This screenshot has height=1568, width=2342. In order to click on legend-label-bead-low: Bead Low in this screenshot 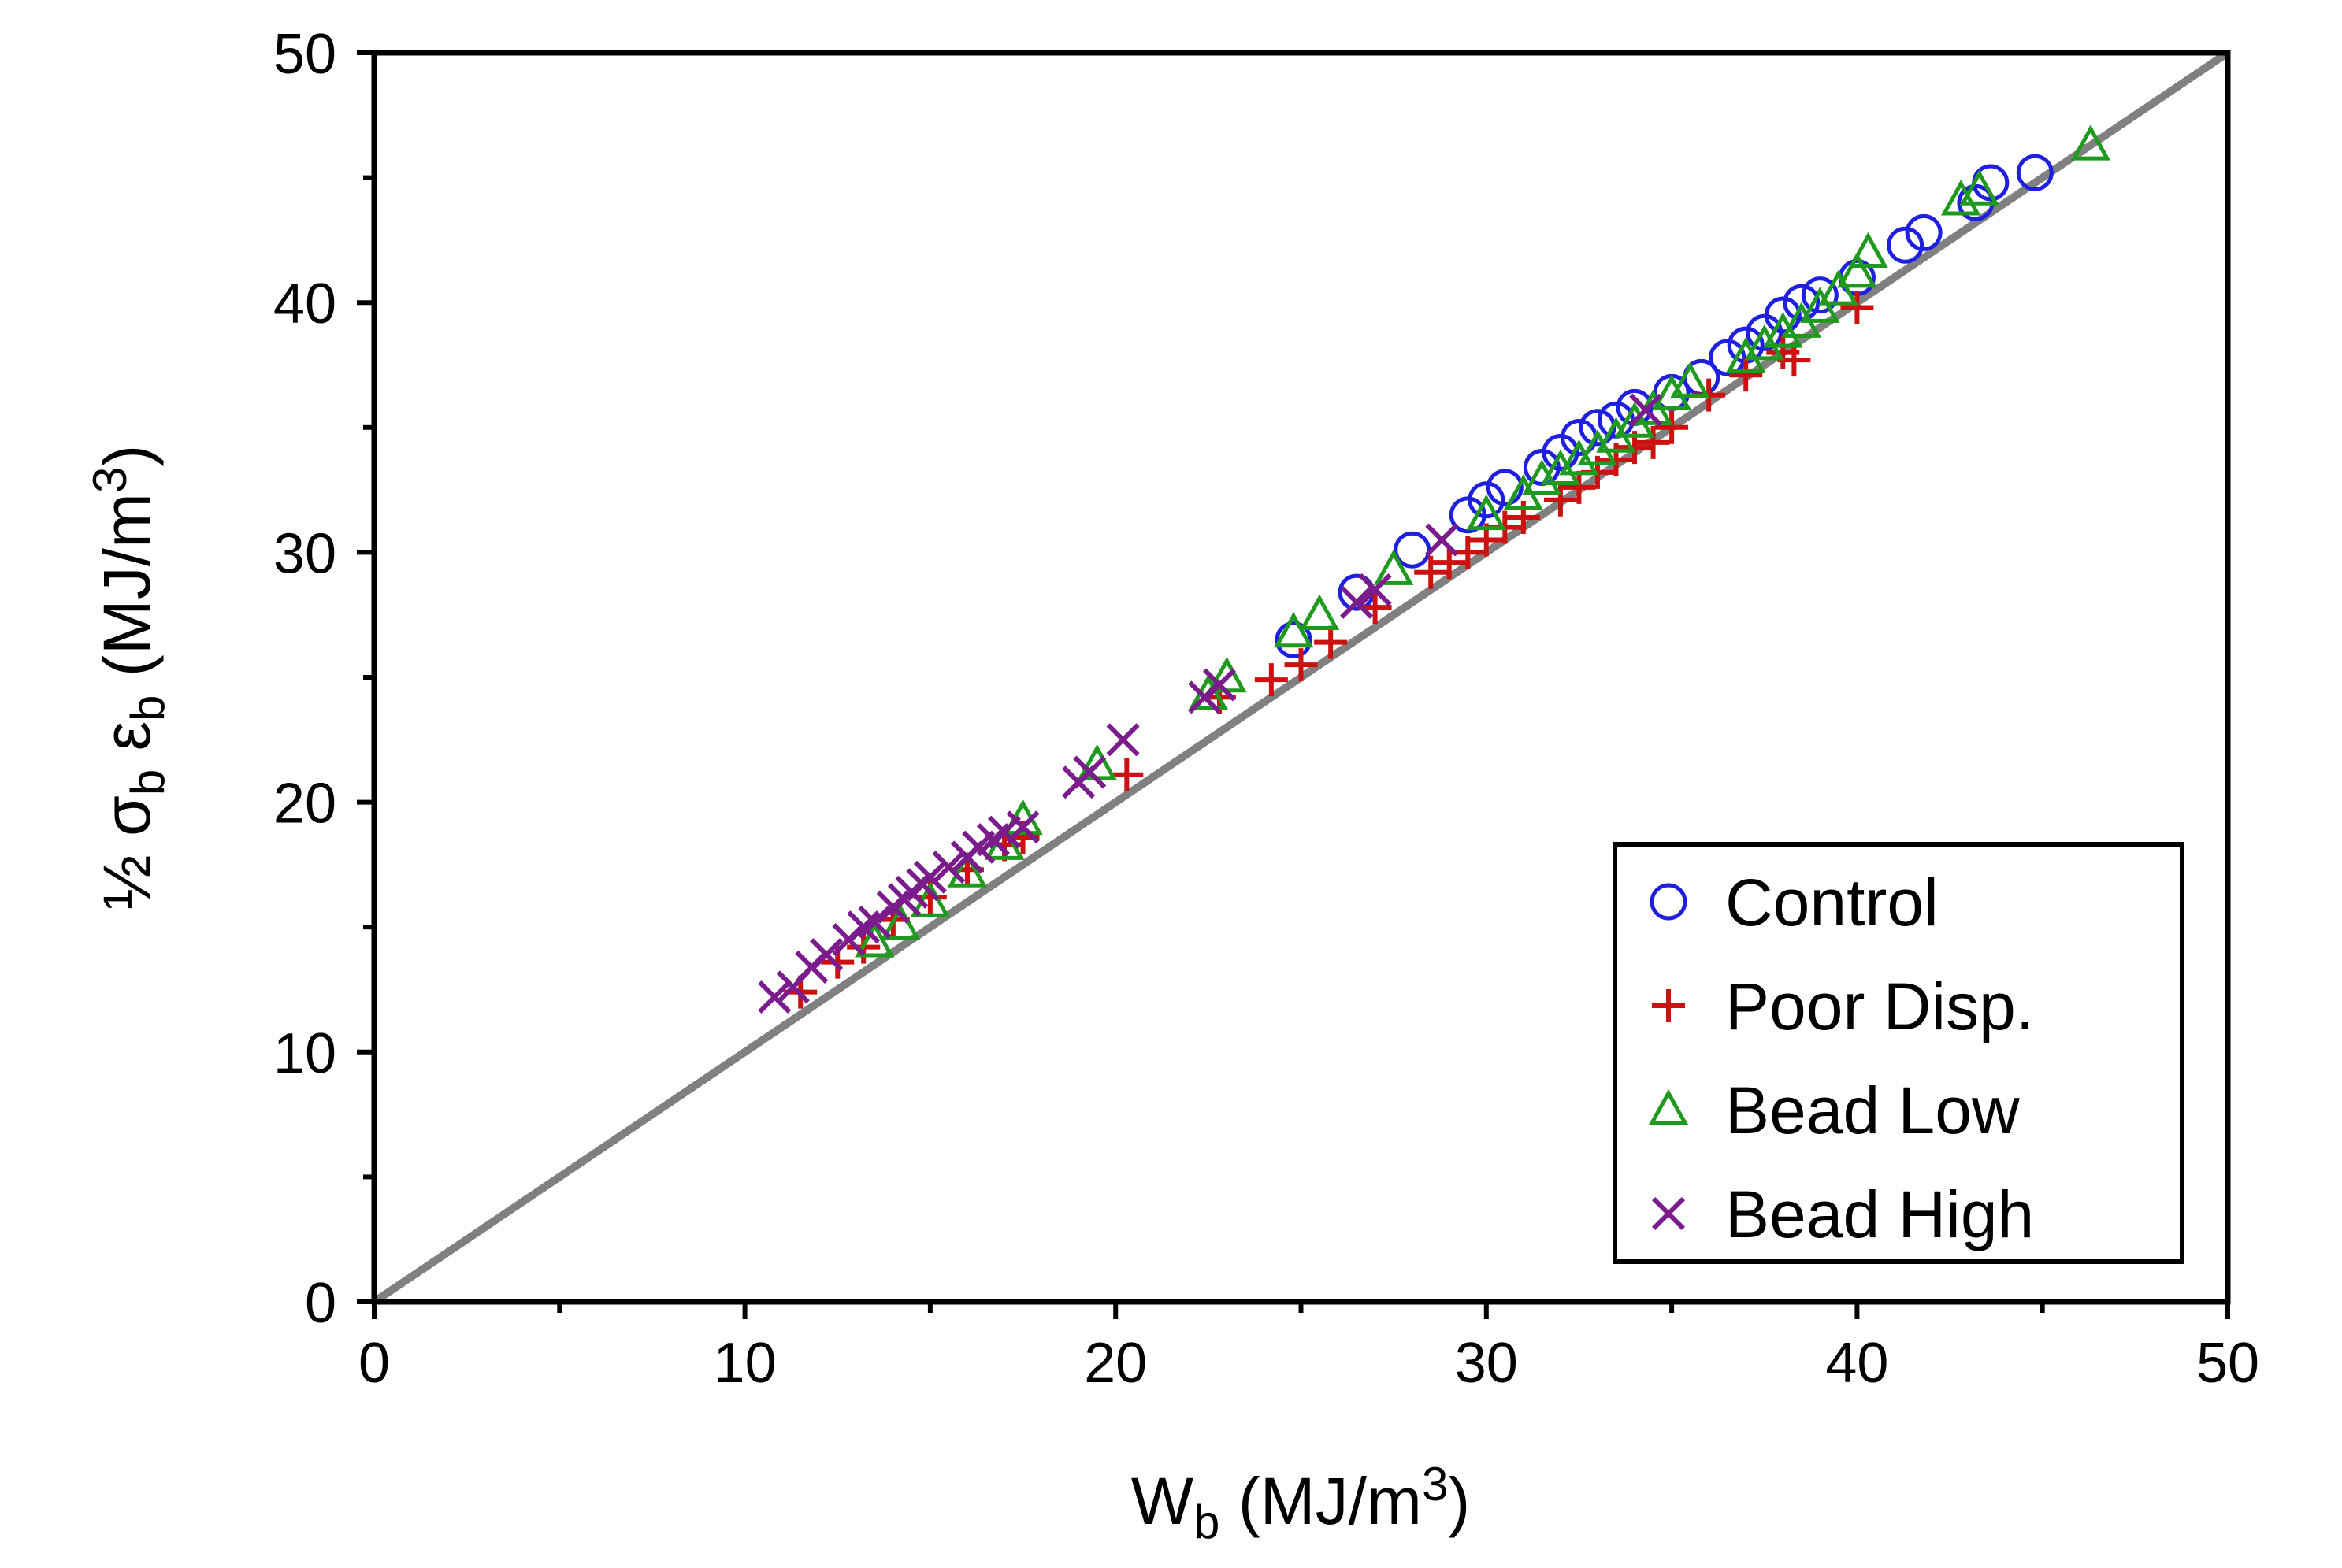, I will do `click(1872, 1110)`.